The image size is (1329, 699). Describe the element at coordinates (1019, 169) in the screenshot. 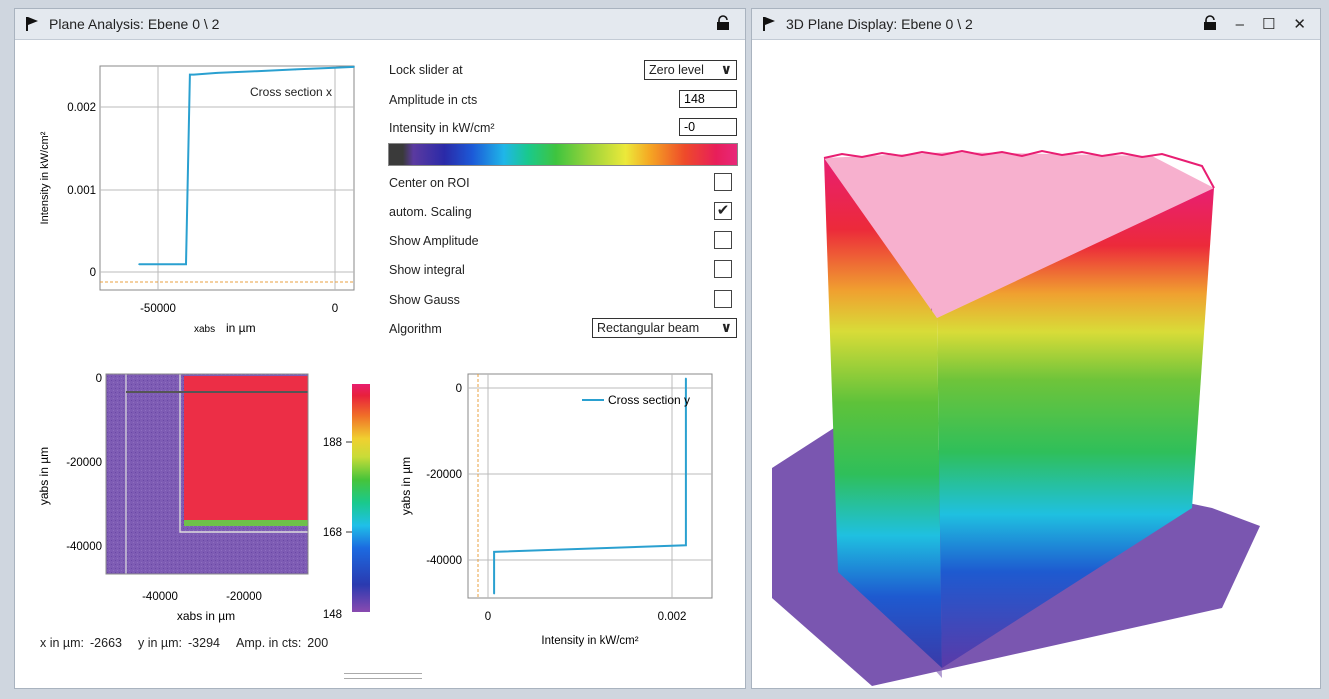

I see `3d-beam-top-edge` at that location.